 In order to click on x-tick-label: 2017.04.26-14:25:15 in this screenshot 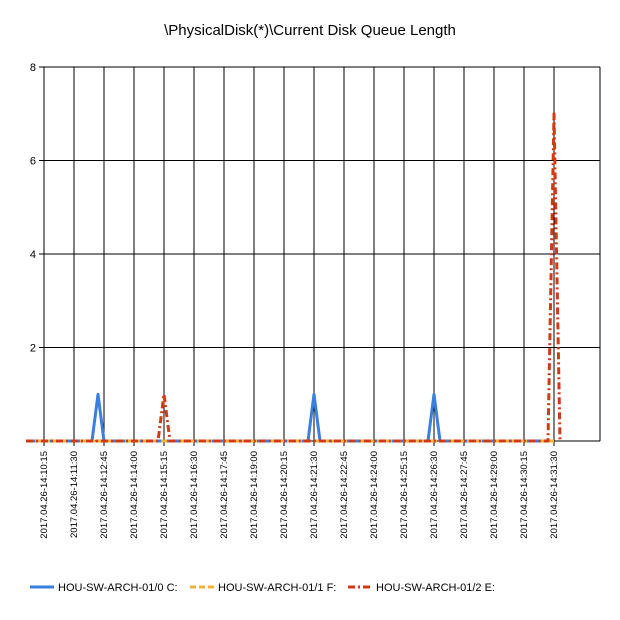, I will do `click(404, 495)`.